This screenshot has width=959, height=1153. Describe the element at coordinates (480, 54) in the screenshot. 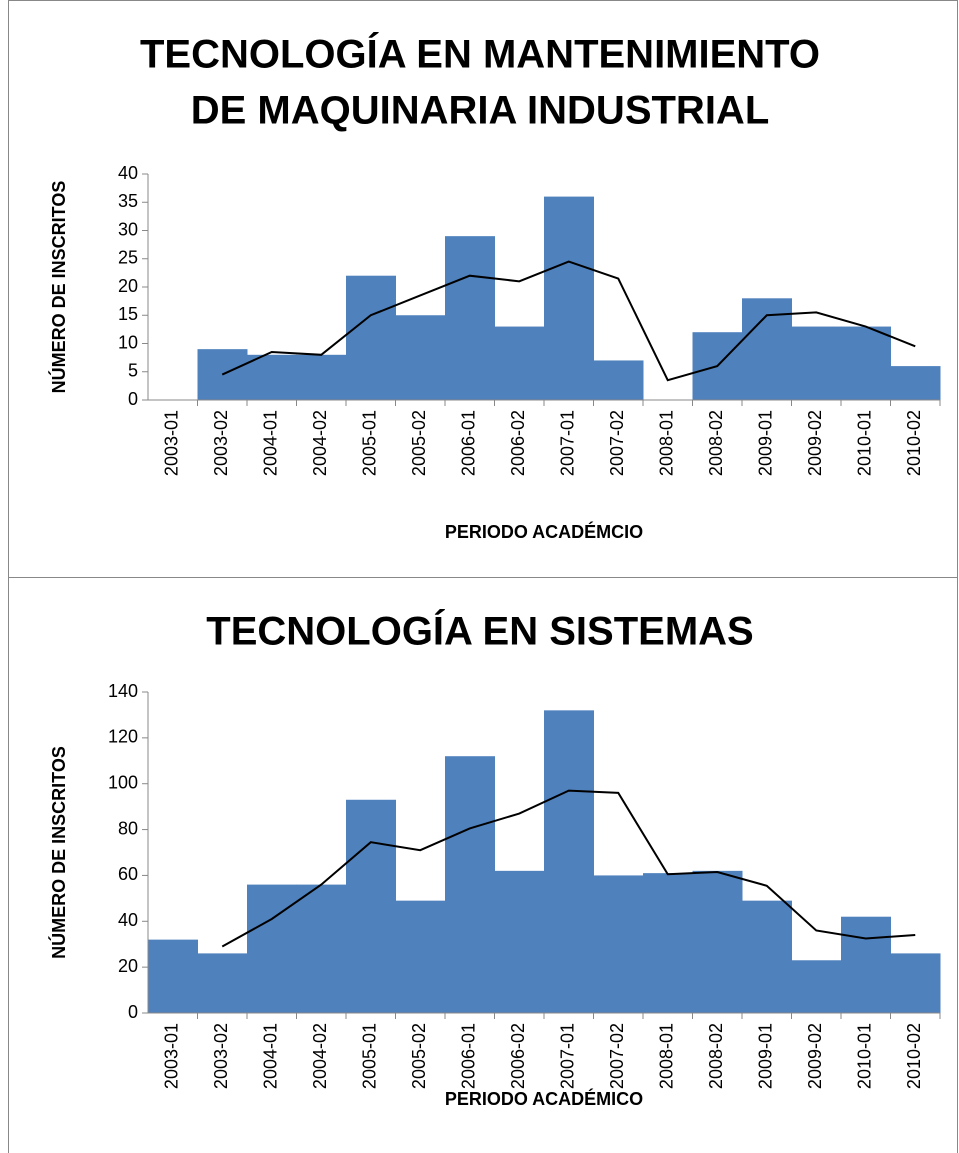

I see `chart-title: TECNOLOGÍA EN MANTENIMIENTO` at that location.